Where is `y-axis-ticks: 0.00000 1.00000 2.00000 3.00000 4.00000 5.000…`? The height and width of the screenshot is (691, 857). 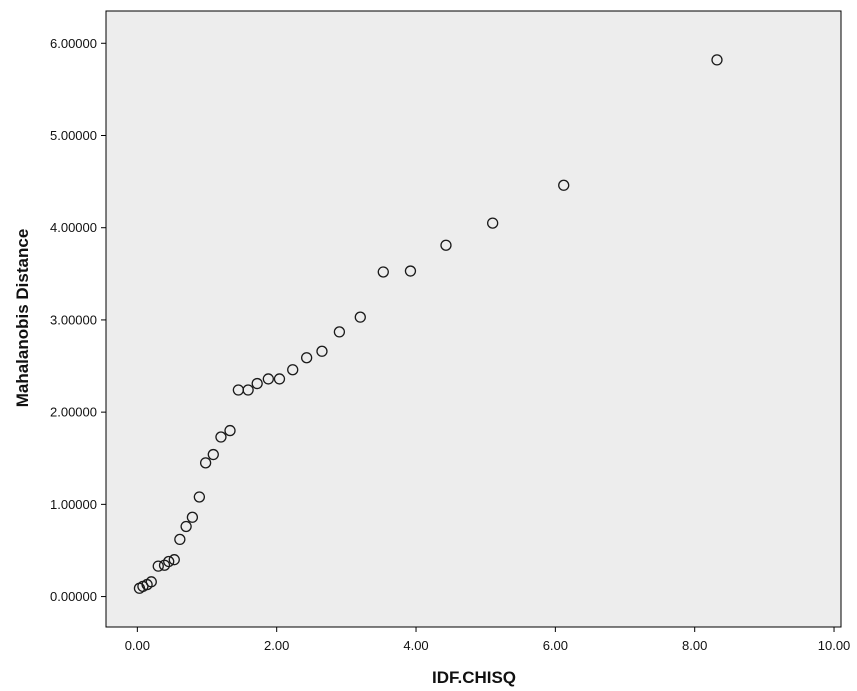 y-axis-ticks: 0.00000 1.00000 2.00000 3.00000 4.00000 5.000… is located at coordinates (78, 320).